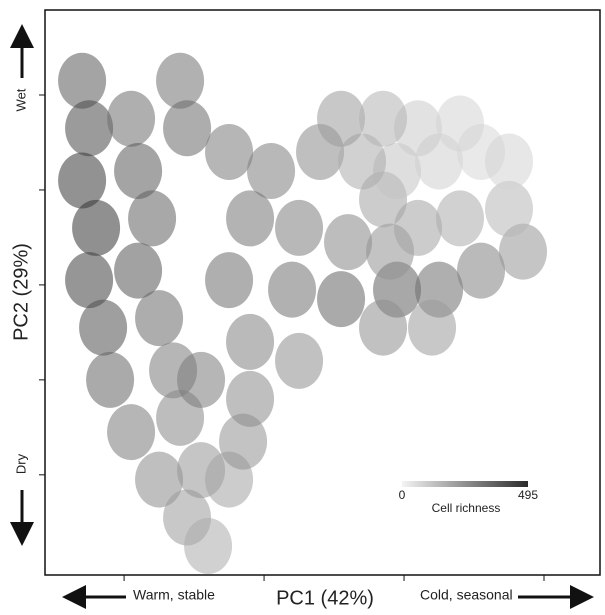 The width and height of the screenshot is (605, 615). What do you see at coordinates (21, 292) in the screenshot?
I see `y-axis-label: PC2 (29%)` at bounding box center [21, 292].